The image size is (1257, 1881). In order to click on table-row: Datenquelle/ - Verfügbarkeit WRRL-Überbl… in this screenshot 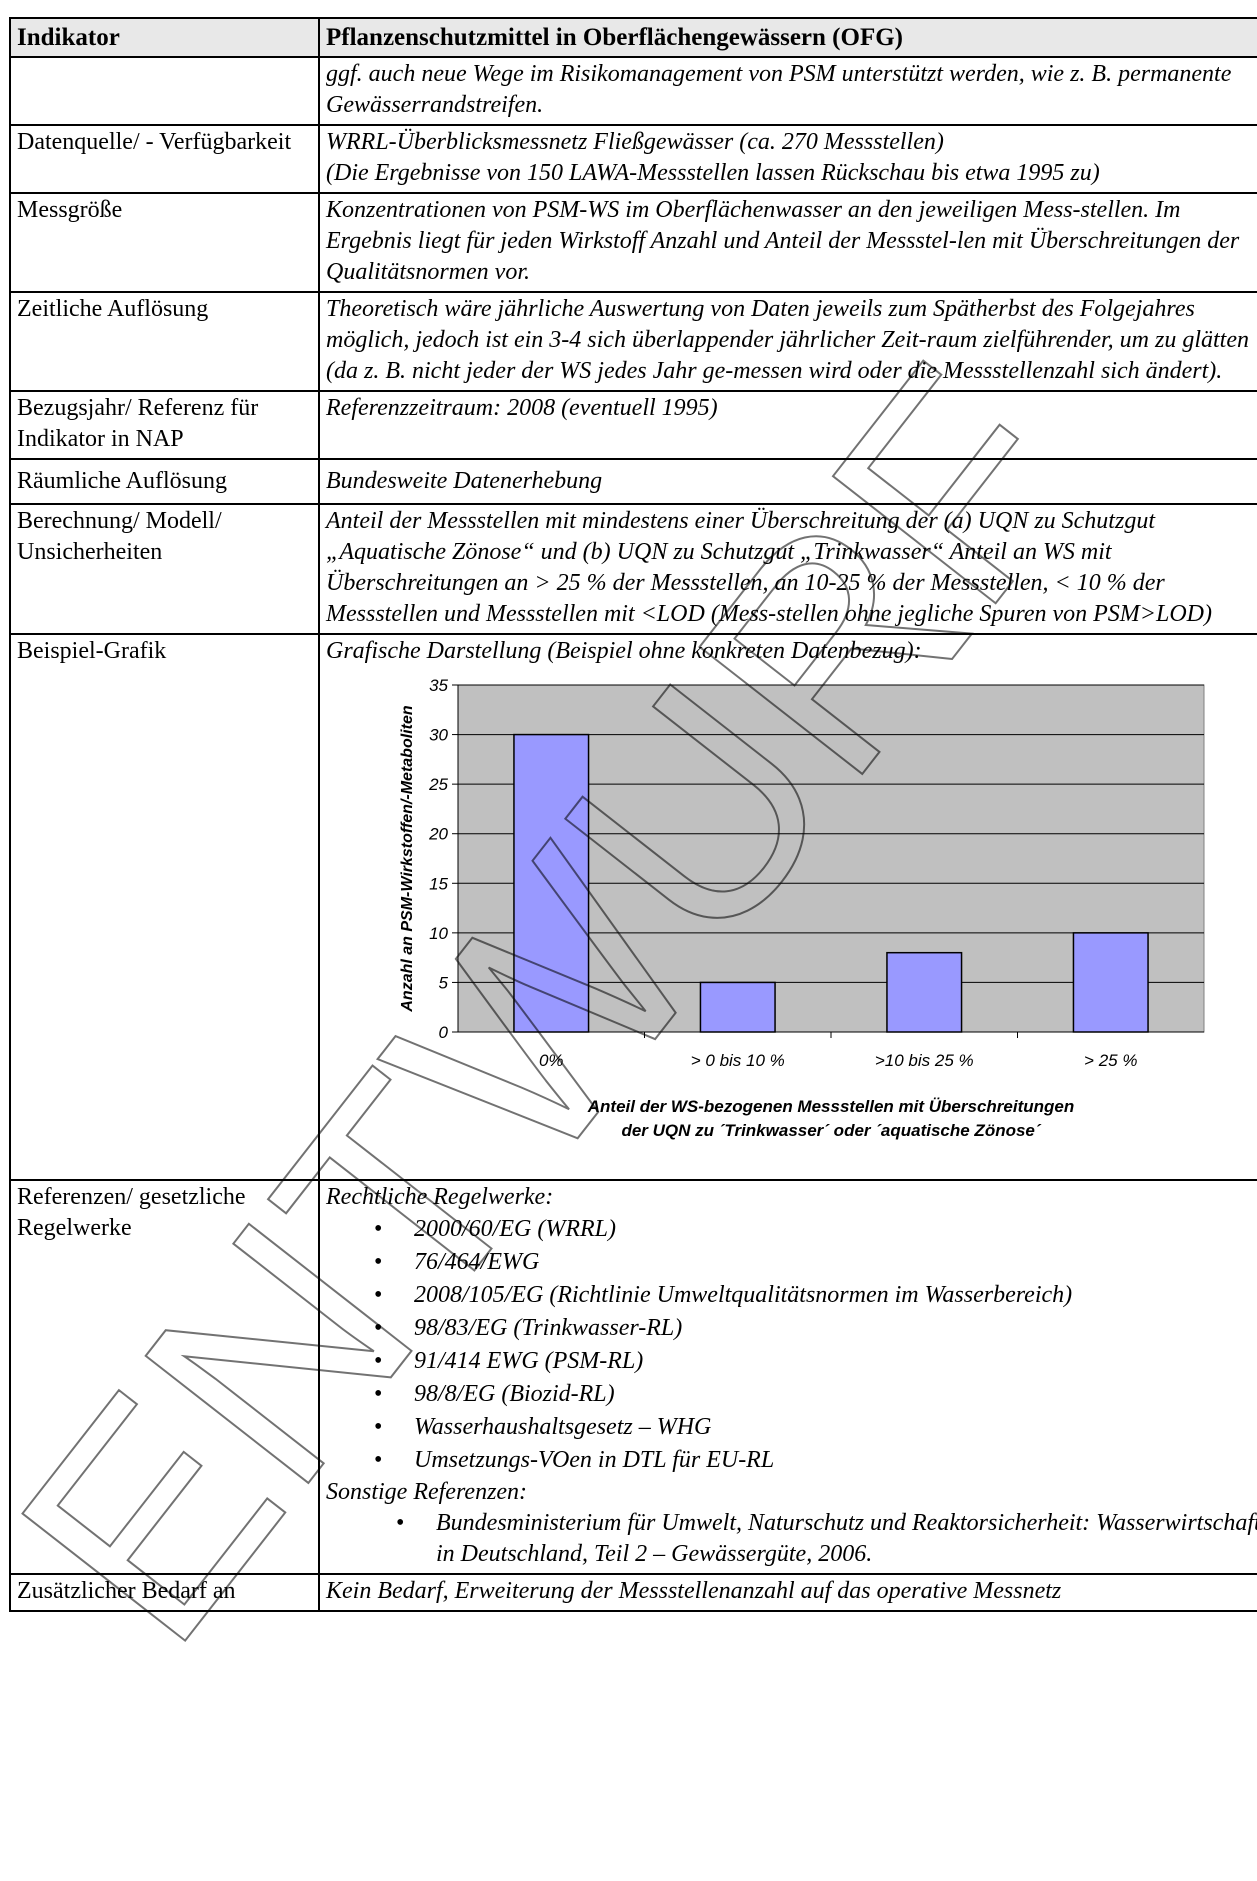, I will do `click(633, 159)`.